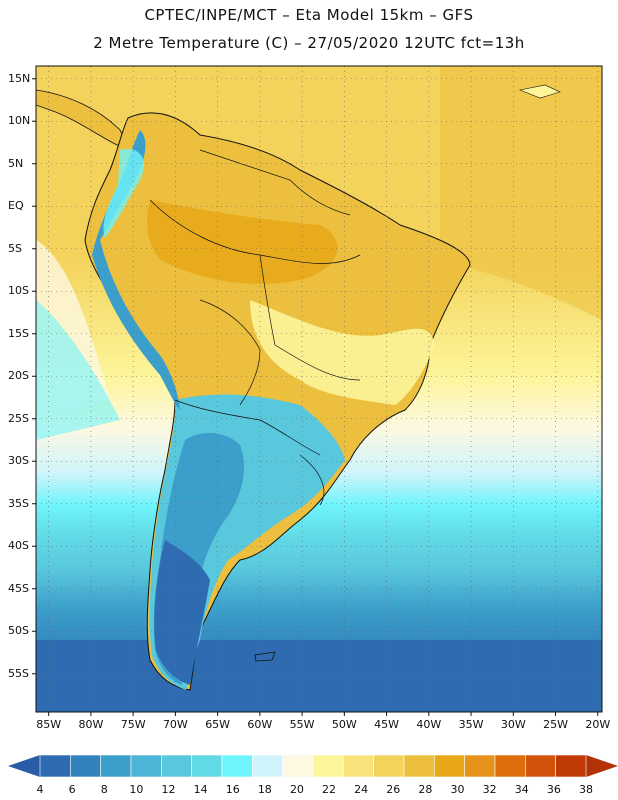  What do you see at coordinates (602, 766) in the screenshot?
I see `colorbar-high-arrow` at bounding box center [602, 766].